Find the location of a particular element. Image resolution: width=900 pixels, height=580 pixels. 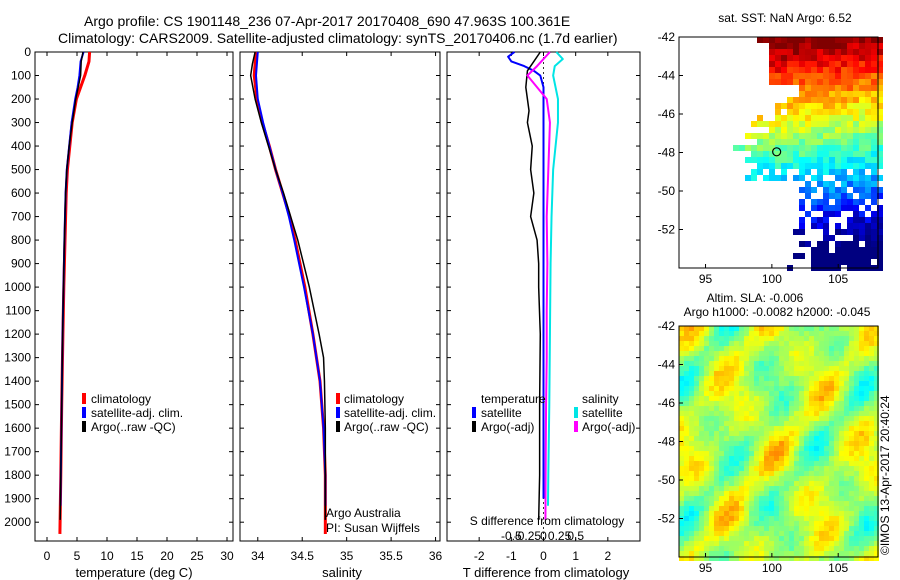

sla-map-panel: 95 100 105 -42 -44 -46 -48 -50 -52 is located at coordinates (768, 447).